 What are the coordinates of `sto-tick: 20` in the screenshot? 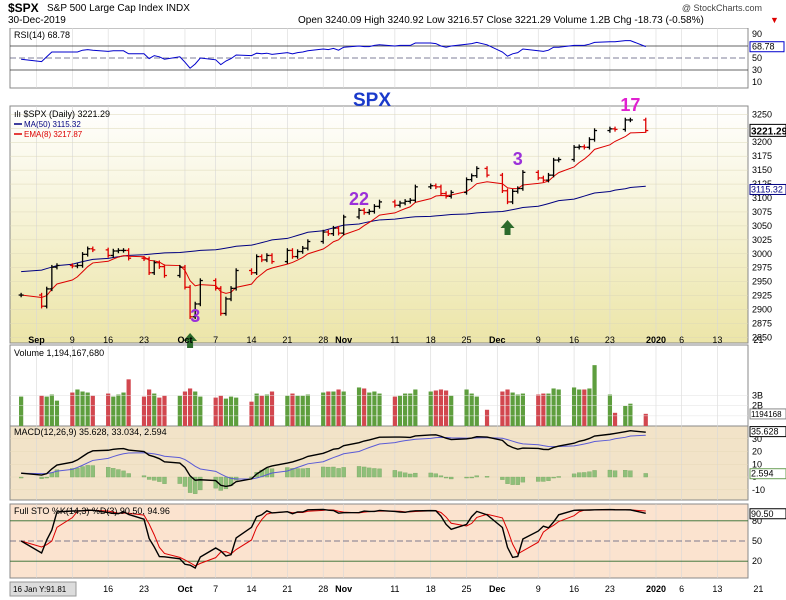 It's located at (757, 561).